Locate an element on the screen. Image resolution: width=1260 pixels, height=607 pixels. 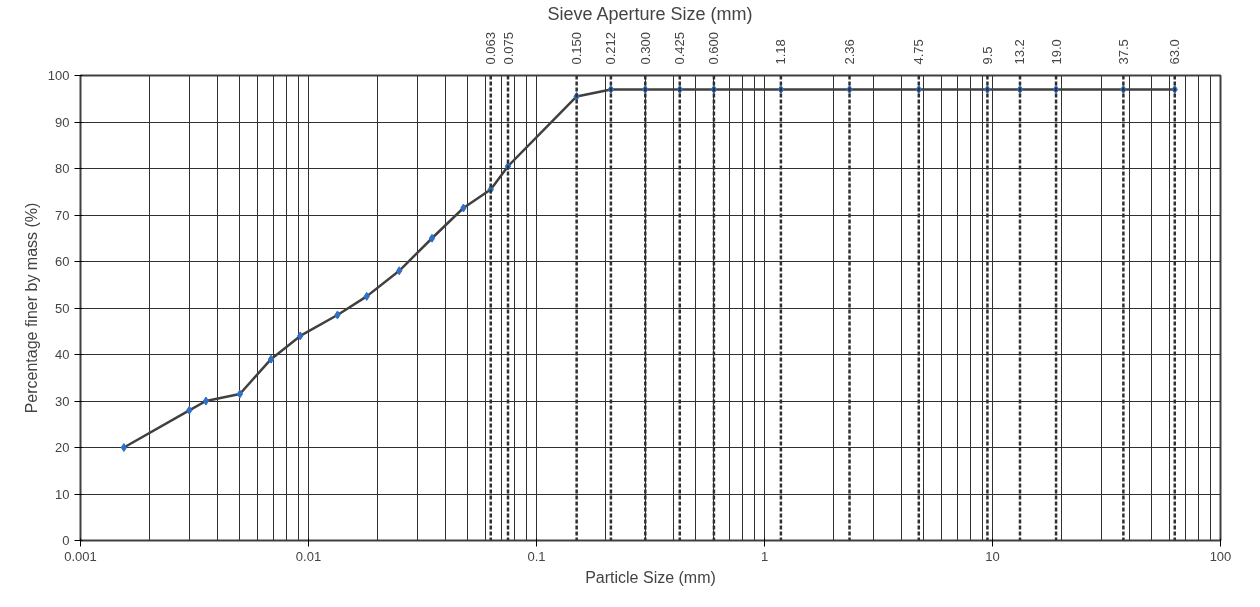
y-tick-label: 100 is located at coordinates (58, 75).